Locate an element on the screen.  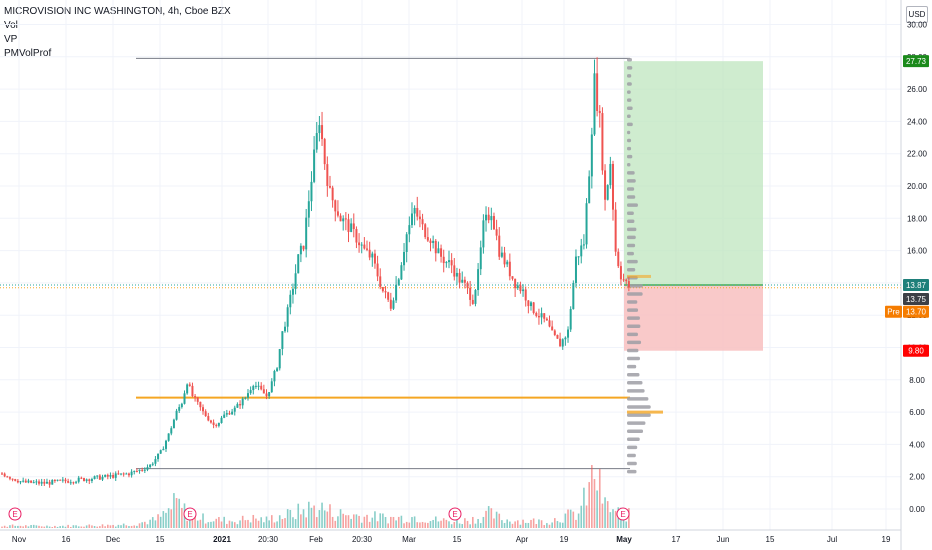
close-price-tag is located at coordinates (916, 298).